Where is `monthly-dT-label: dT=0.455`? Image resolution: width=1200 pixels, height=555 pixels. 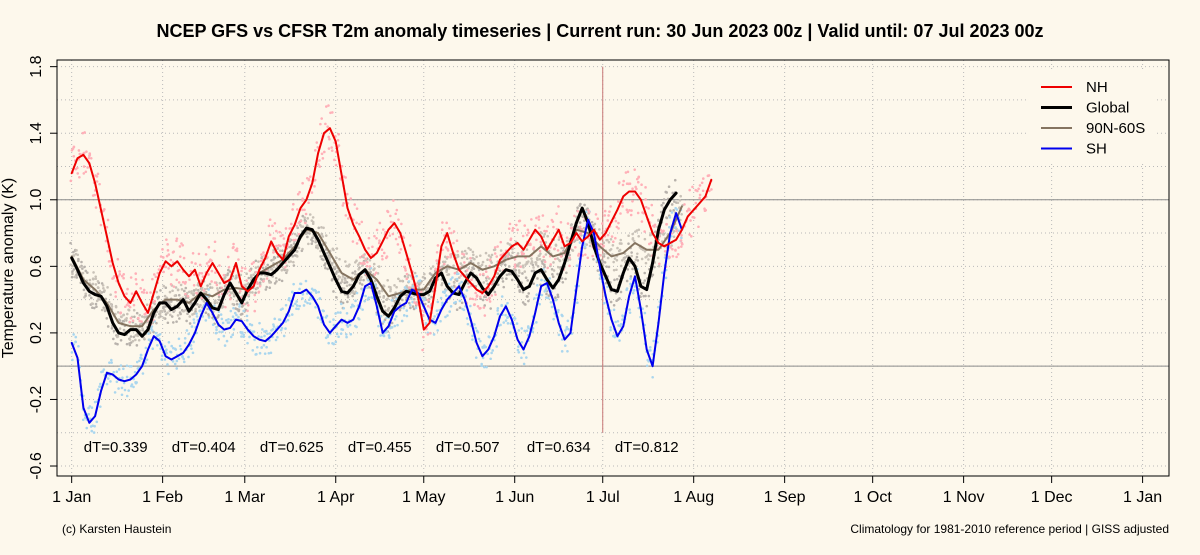 monthly-dT-label: dT=0.455 is located at coordinates (380, 447).